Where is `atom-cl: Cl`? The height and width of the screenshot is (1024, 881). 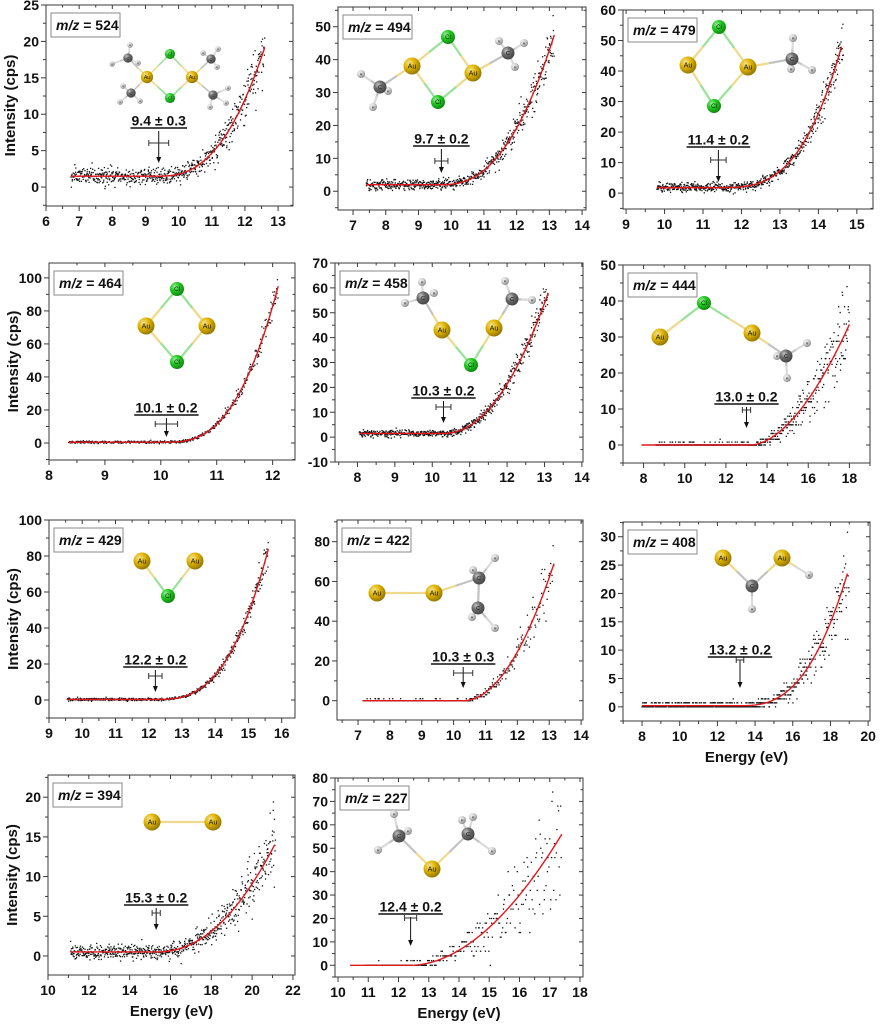 atom-cl: Cl is located at coordinates (704, 303).